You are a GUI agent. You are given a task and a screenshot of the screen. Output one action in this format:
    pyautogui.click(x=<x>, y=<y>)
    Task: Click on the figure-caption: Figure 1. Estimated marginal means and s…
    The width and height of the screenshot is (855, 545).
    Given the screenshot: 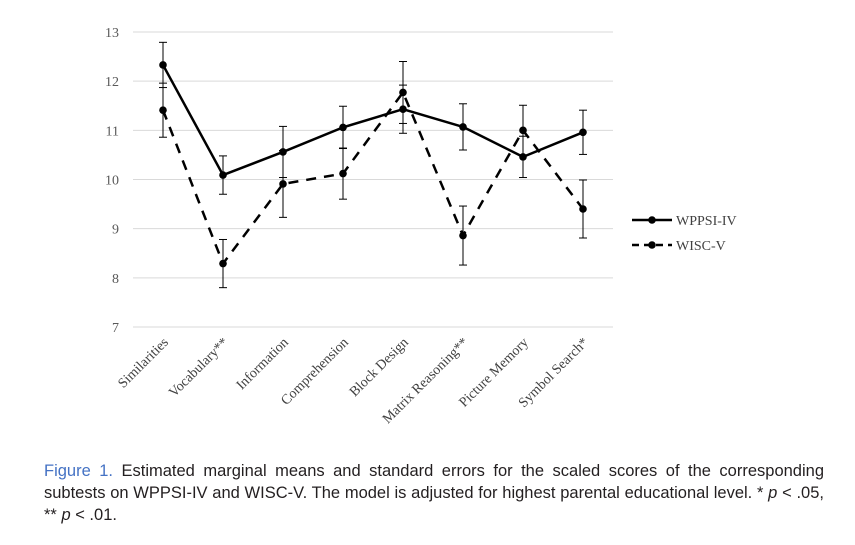 What is the action you would take?
    pyautogui.click(x=434, y=493)
    